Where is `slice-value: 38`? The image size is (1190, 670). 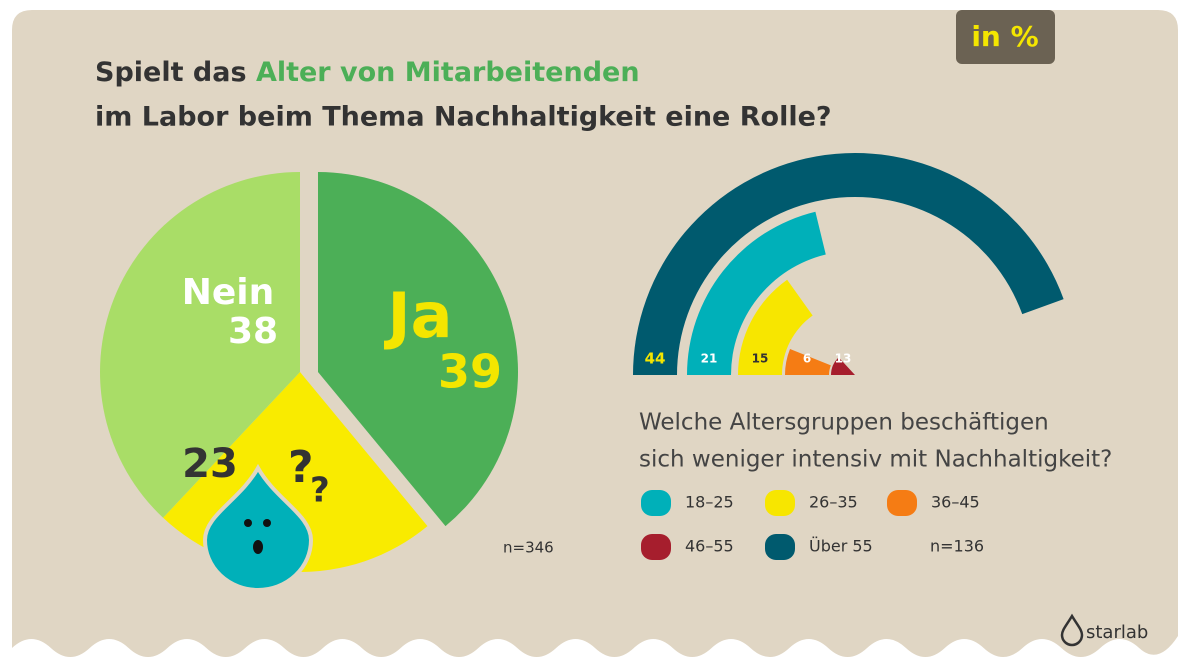 slice-value: 38 is located at coordinates (253, 331).